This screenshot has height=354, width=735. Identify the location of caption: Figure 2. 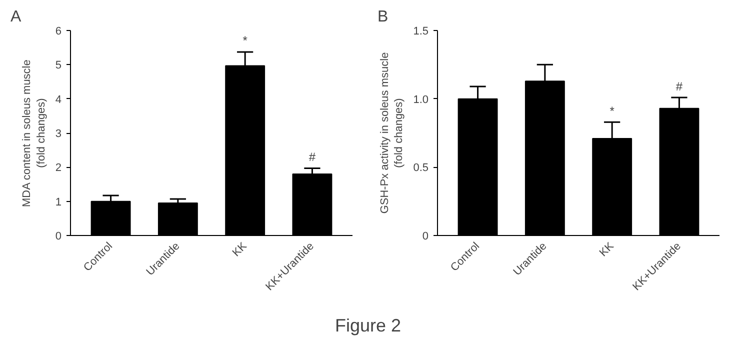
(368, 326).